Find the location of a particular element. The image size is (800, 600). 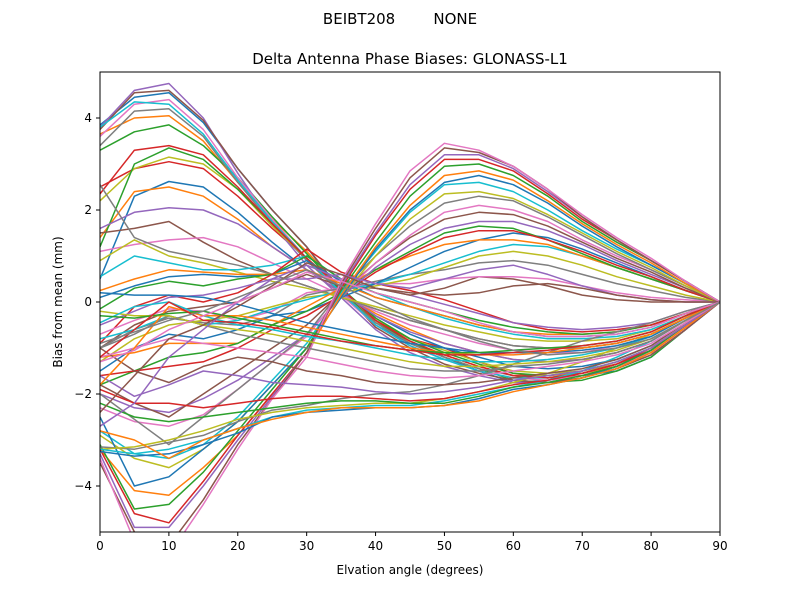

x-tick-label: 70 is located at coordinates (582, 546).